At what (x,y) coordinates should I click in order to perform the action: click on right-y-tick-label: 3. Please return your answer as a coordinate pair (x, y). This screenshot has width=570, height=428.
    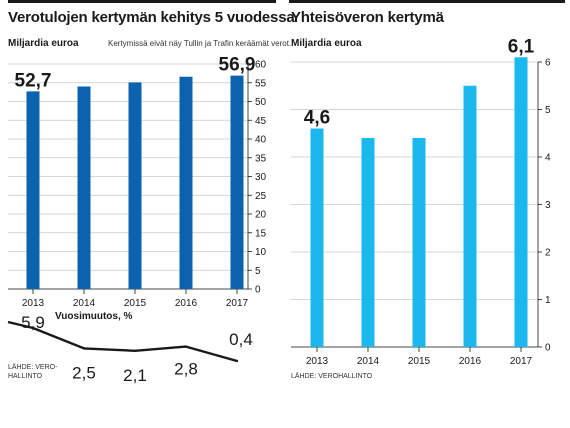
    Looking at the image, I should click on (548, 205).